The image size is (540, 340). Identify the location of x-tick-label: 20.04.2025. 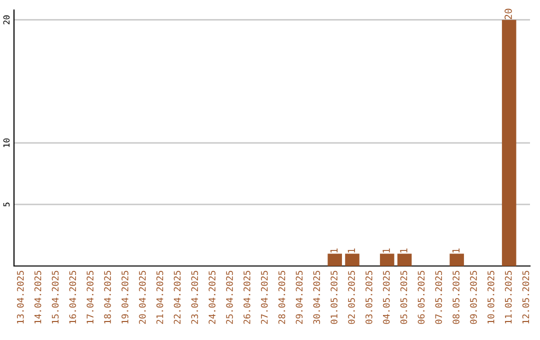
(142, 297).